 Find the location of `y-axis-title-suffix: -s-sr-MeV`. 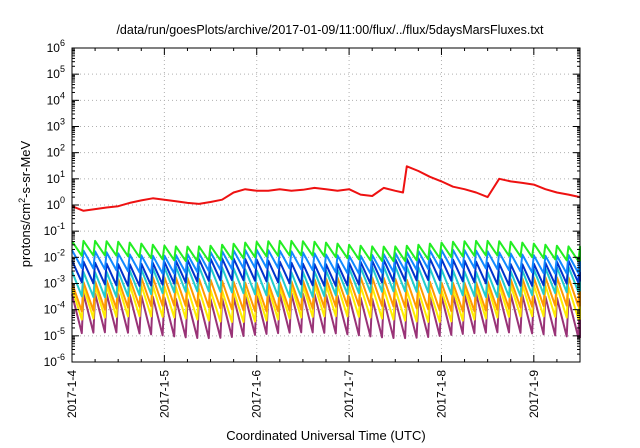

y-axis-title-suffix: -s-sr-MeV is located at coordinates (25, 168).